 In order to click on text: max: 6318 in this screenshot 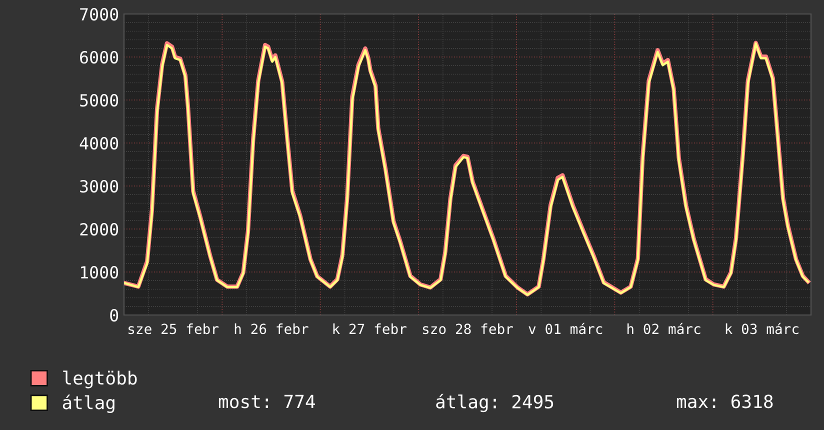, I will do `click(724, 401)`.